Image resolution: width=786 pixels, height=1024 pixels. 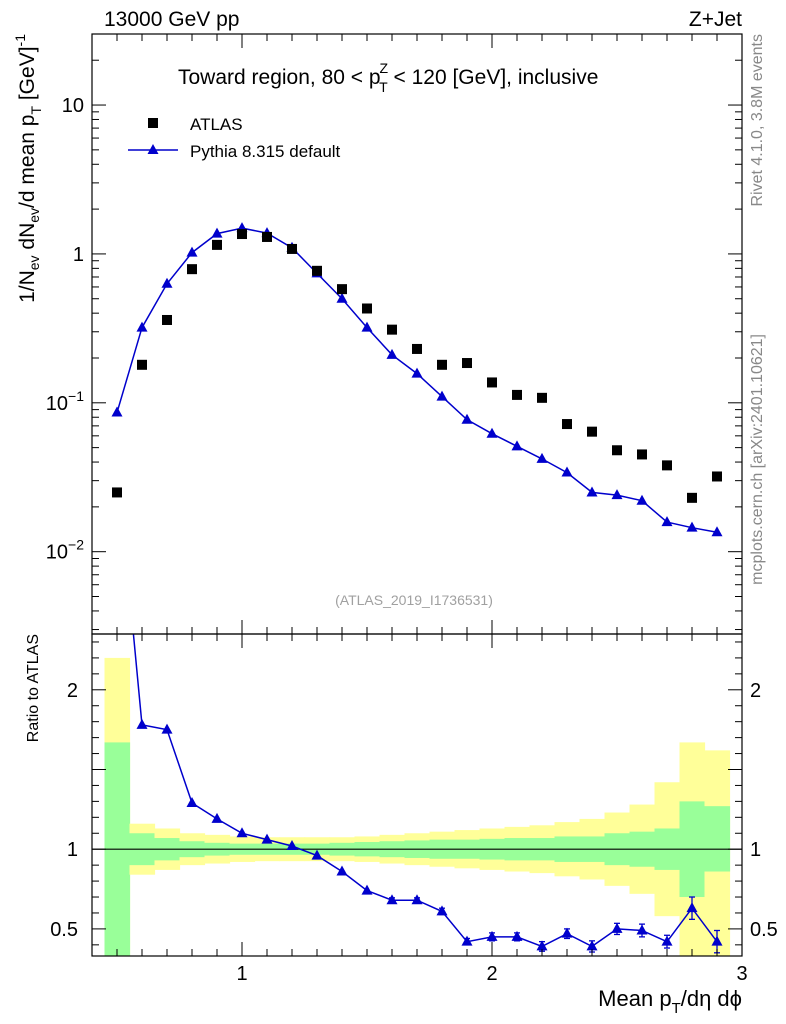 I want to click on x-axis-title: Mean pT/dη dϕ, so click(x=670, y=1001).